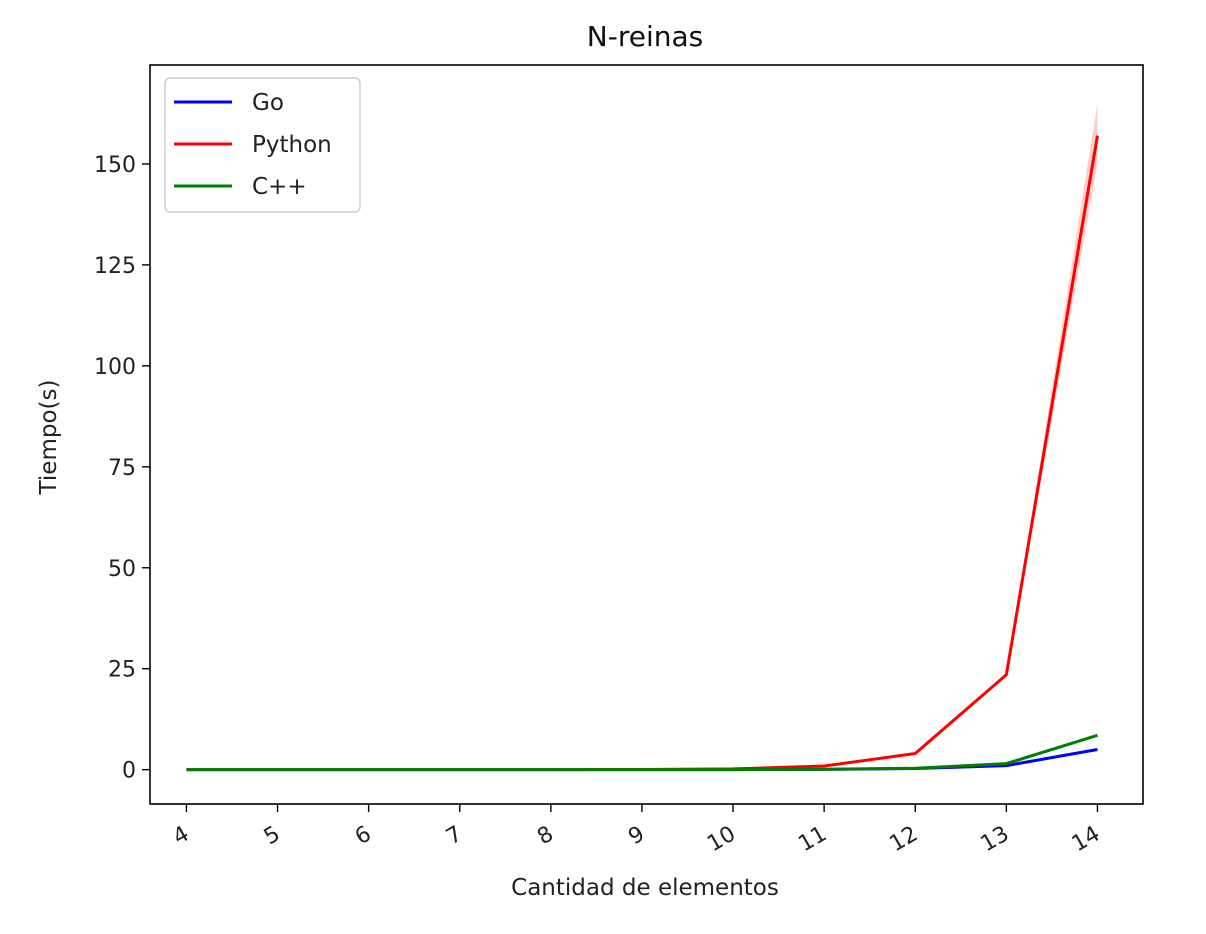 Image resolution: width=1206 pixels, height=934 pixels. Describe the element at coordinates (292, 145) in the screenshot. I see `legend-label: Python` at that location.